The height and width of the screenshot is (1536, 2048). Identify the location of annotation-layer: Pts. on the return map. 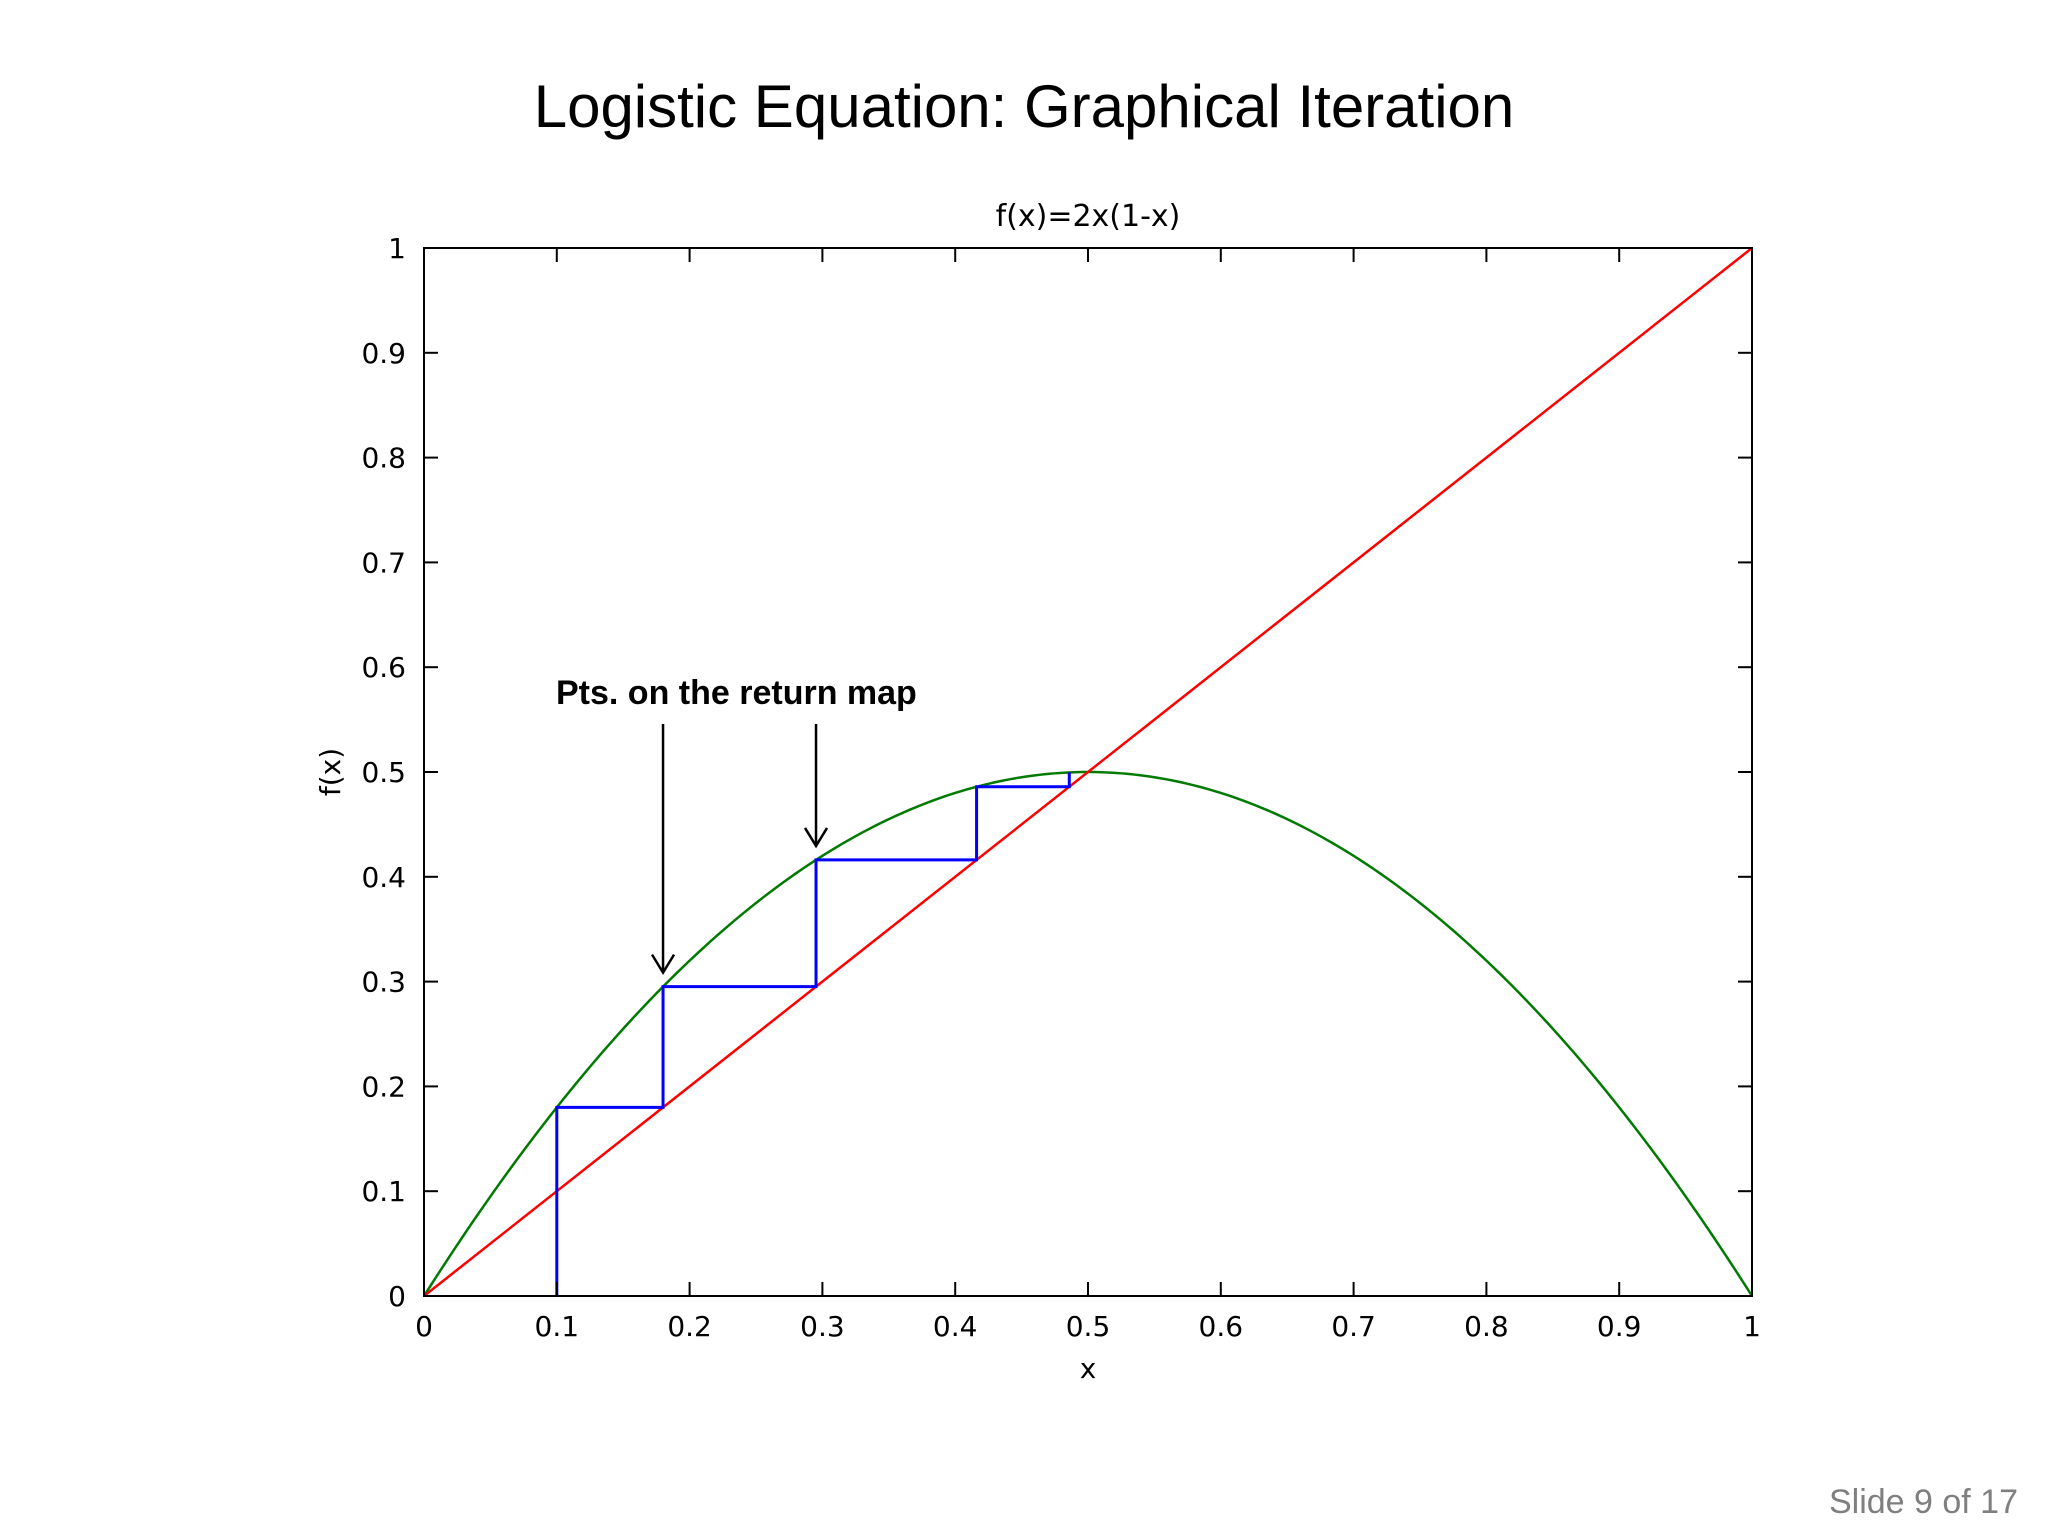
(736, 825).